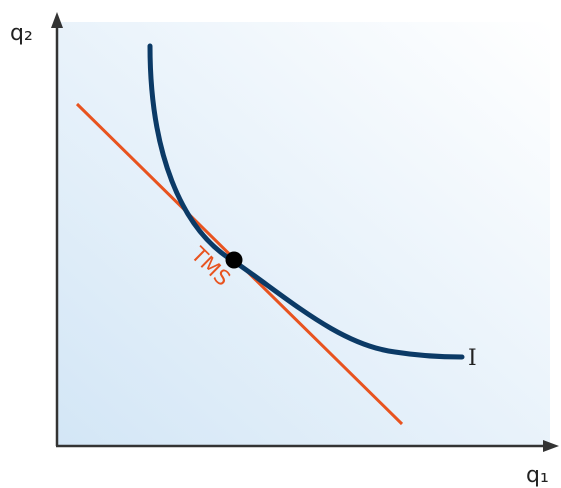  What do you see at coordinates (472, 358) in the screenshot?
I see `indifference-curve-label: I` at bounding box center [472, 358].